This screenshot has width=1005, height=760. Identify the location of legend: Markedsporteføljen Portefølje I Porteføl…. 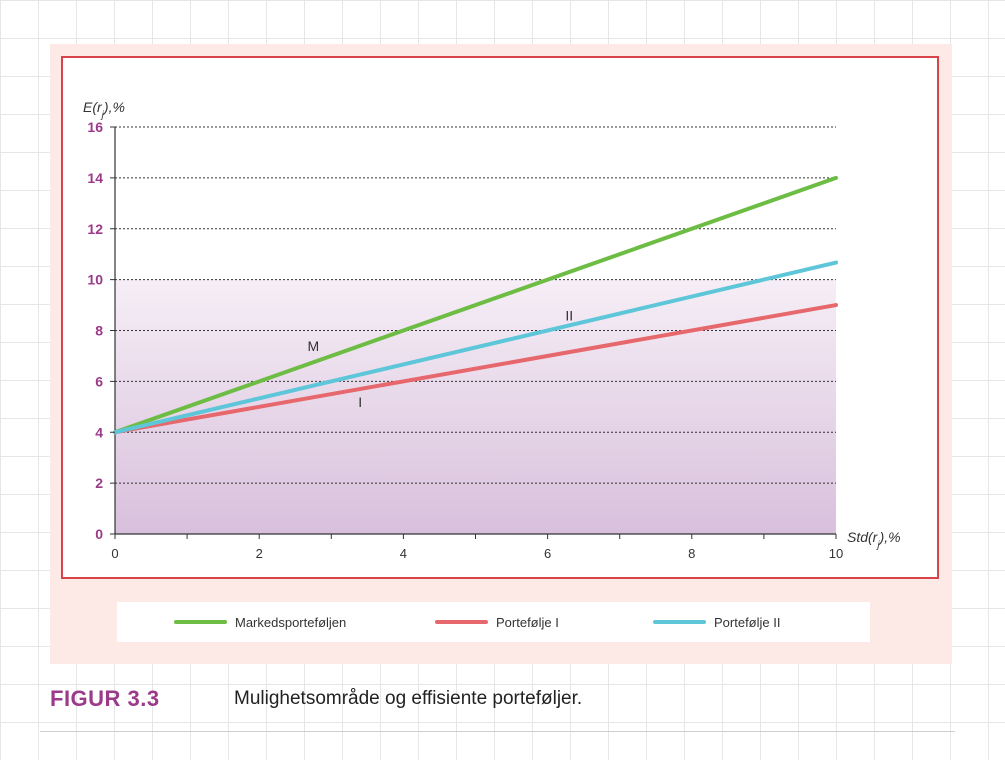
(493, 622).